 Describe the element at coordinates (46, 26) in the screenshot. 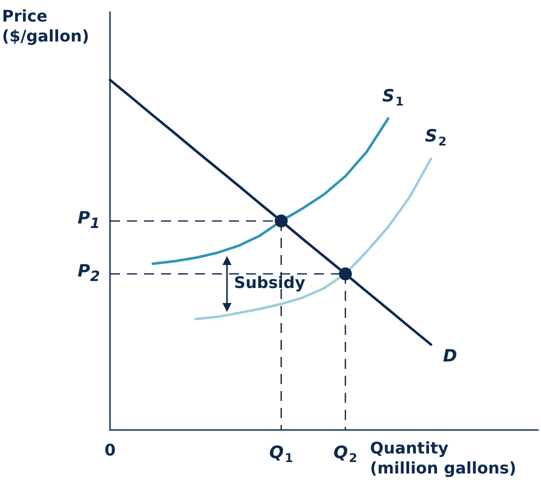

I see `y-axis-title: Price ($/gallon)` at that location.